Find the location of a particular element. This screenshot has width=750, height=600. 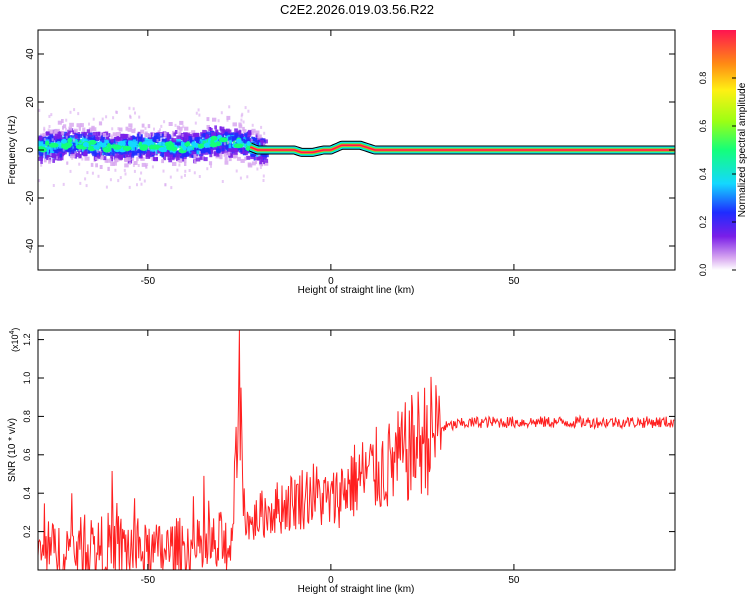

spectrogram-x-tick-label: 0 is located at coordinates (331, 281).